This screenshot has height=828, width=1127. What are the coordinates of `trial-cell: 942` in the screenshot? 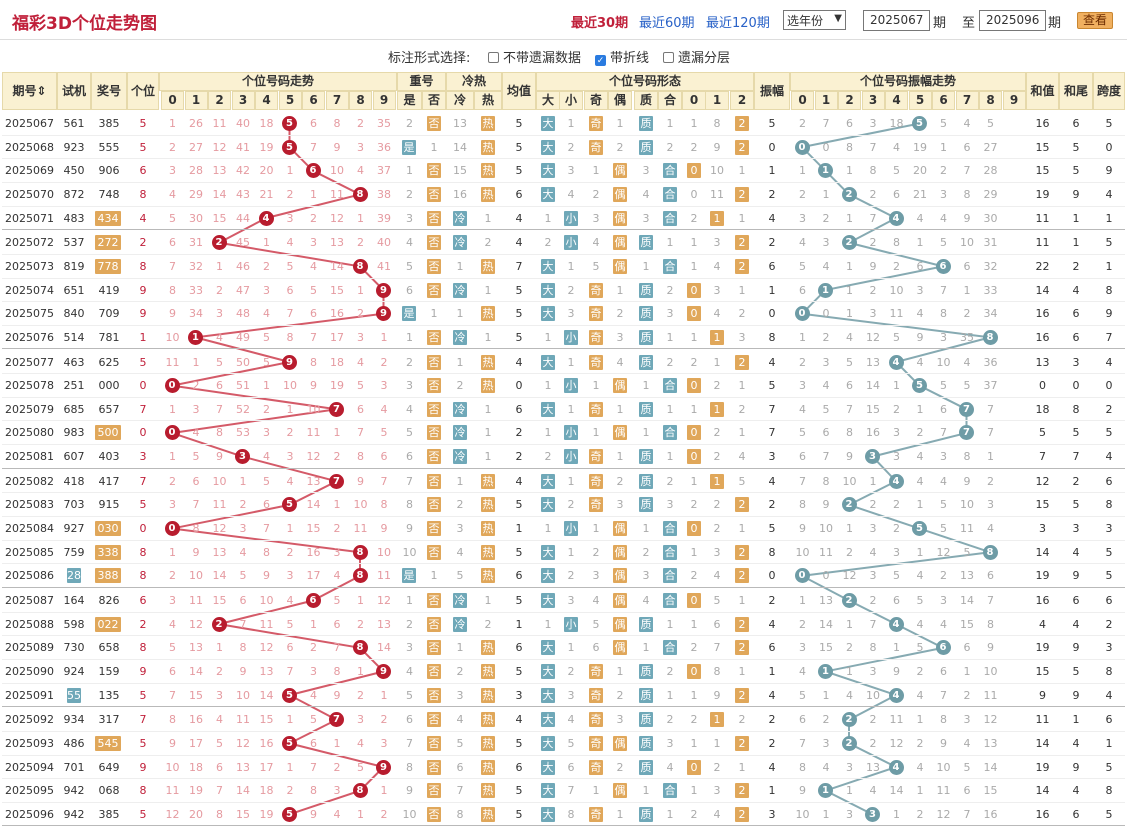 It's located at (74, 814).